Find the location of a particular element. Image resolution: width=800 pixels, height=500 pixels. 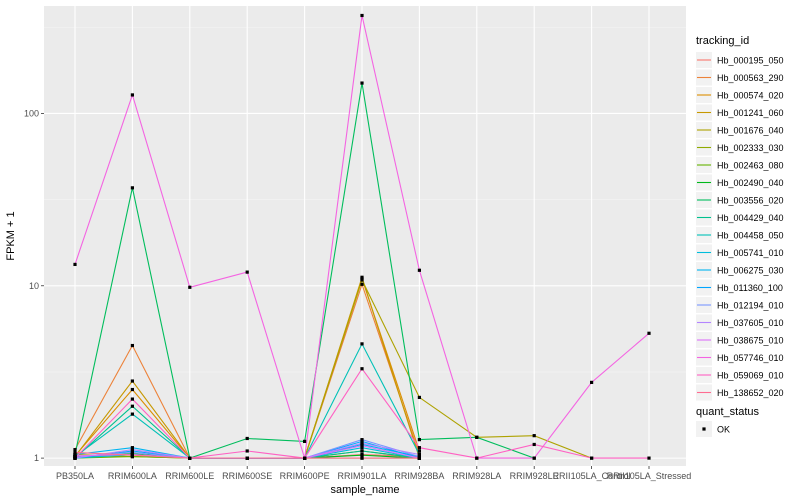

legend-label: Hb_000574_020 is located at coordinates (750, 96).